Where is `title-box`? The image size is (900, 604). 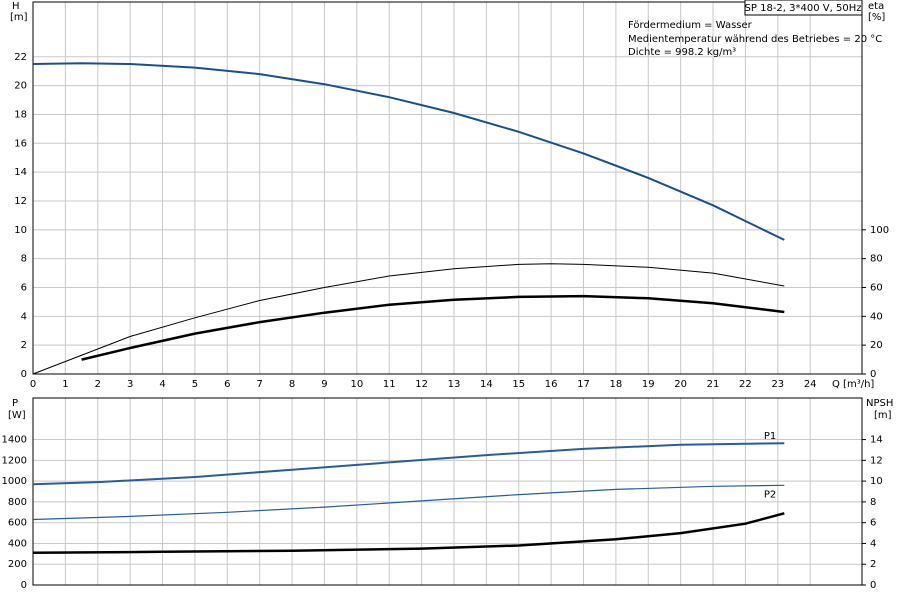
title-box is located at coordinates (803, 8).